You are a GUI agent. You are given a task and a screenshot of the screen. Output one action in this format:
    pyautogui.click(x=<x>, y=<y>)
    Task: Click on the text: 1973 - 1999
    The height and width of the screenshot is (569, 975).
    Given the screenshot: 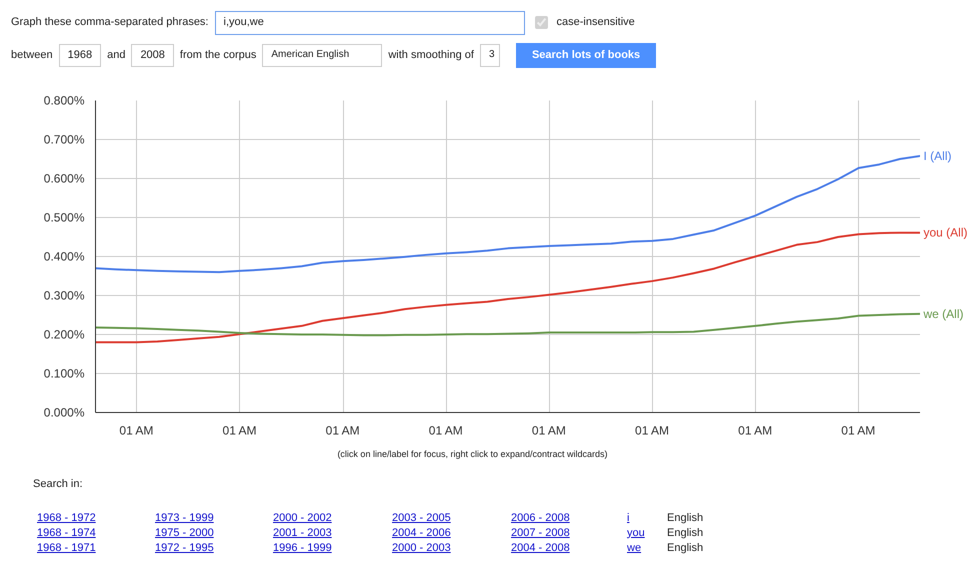 What is the action you would take?
    pyautogui.click(x=184, y=518)
    